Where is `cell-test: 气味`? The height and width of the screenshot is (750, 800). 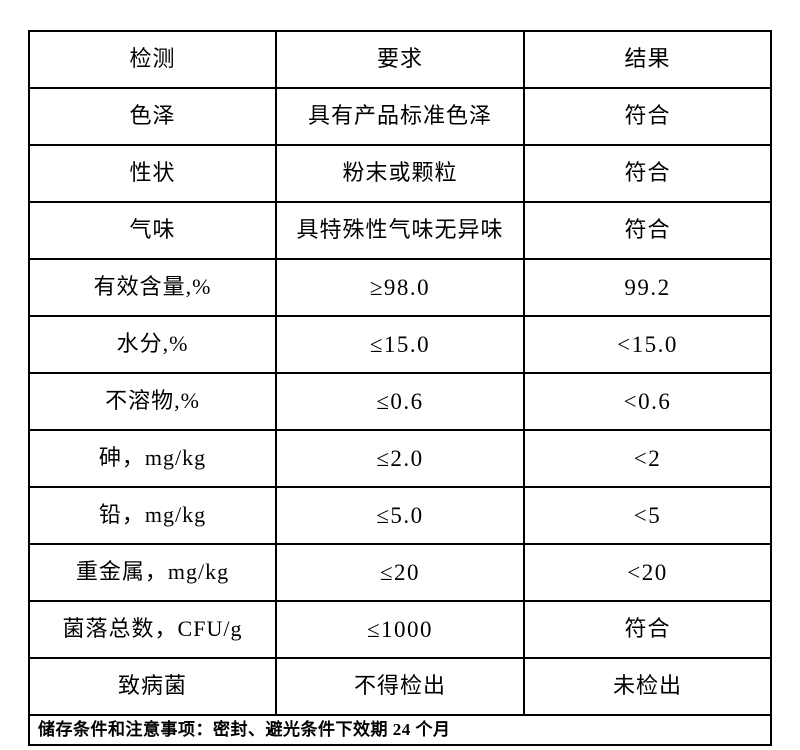
cell-test: 气味 is located at coordinates (152, 230).